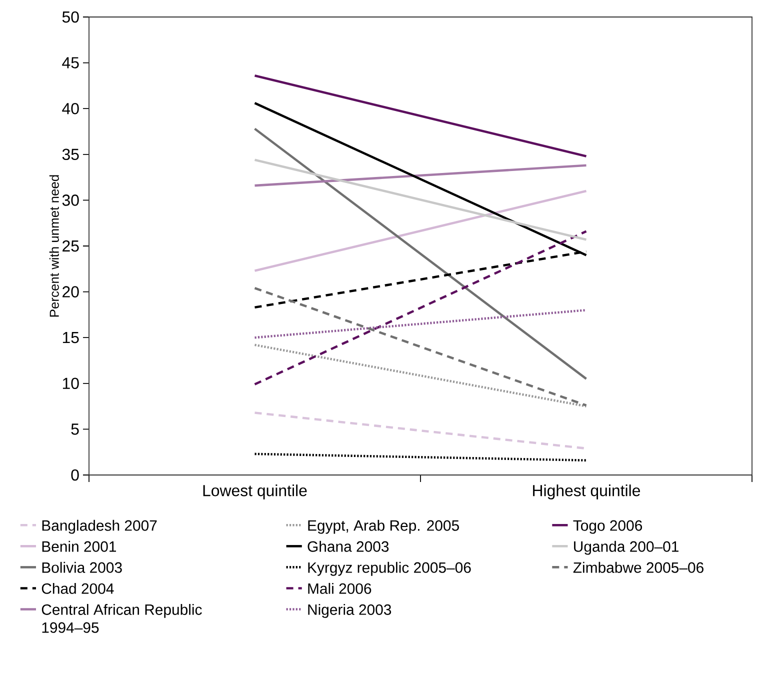  Describe the element at coordinates (79, 546) in the screenshot. I see `legend-label: Benin 2001` at that location.